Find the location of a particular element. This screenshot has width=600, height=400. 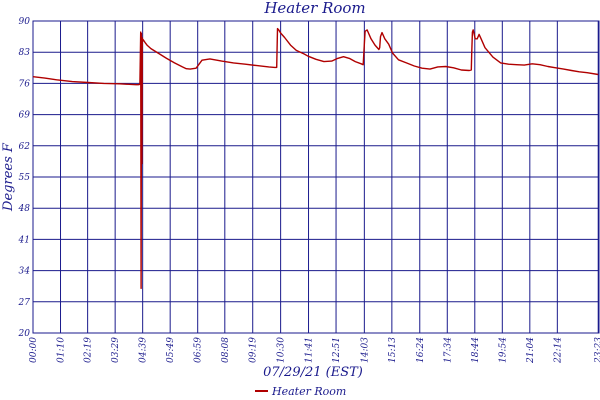

y-tick-label: 76 is located at coordinates (25, 84).